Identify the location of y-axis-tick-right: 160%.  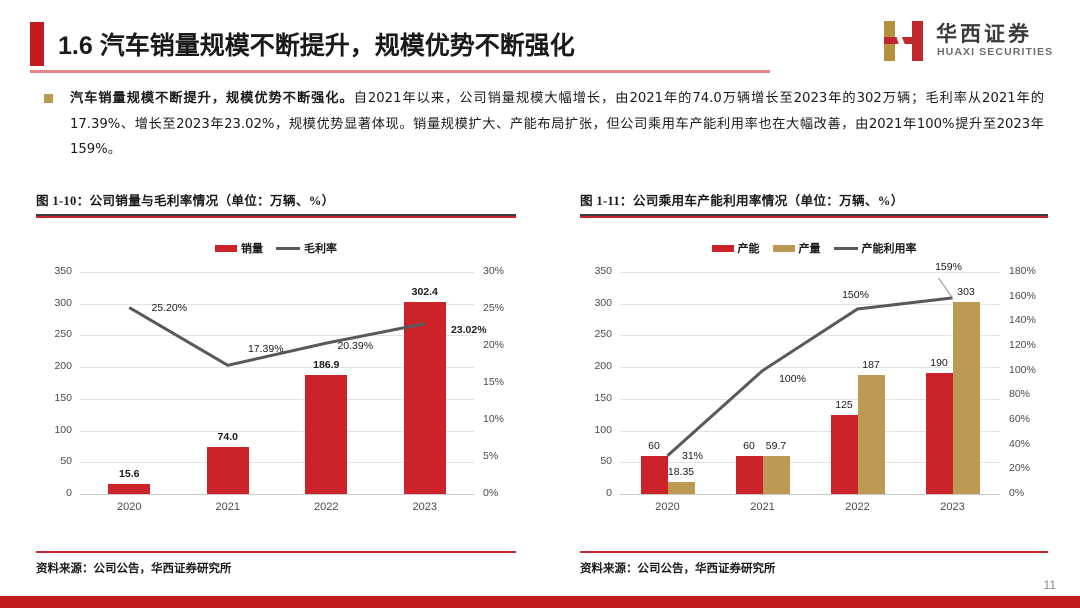
(1022, 295).